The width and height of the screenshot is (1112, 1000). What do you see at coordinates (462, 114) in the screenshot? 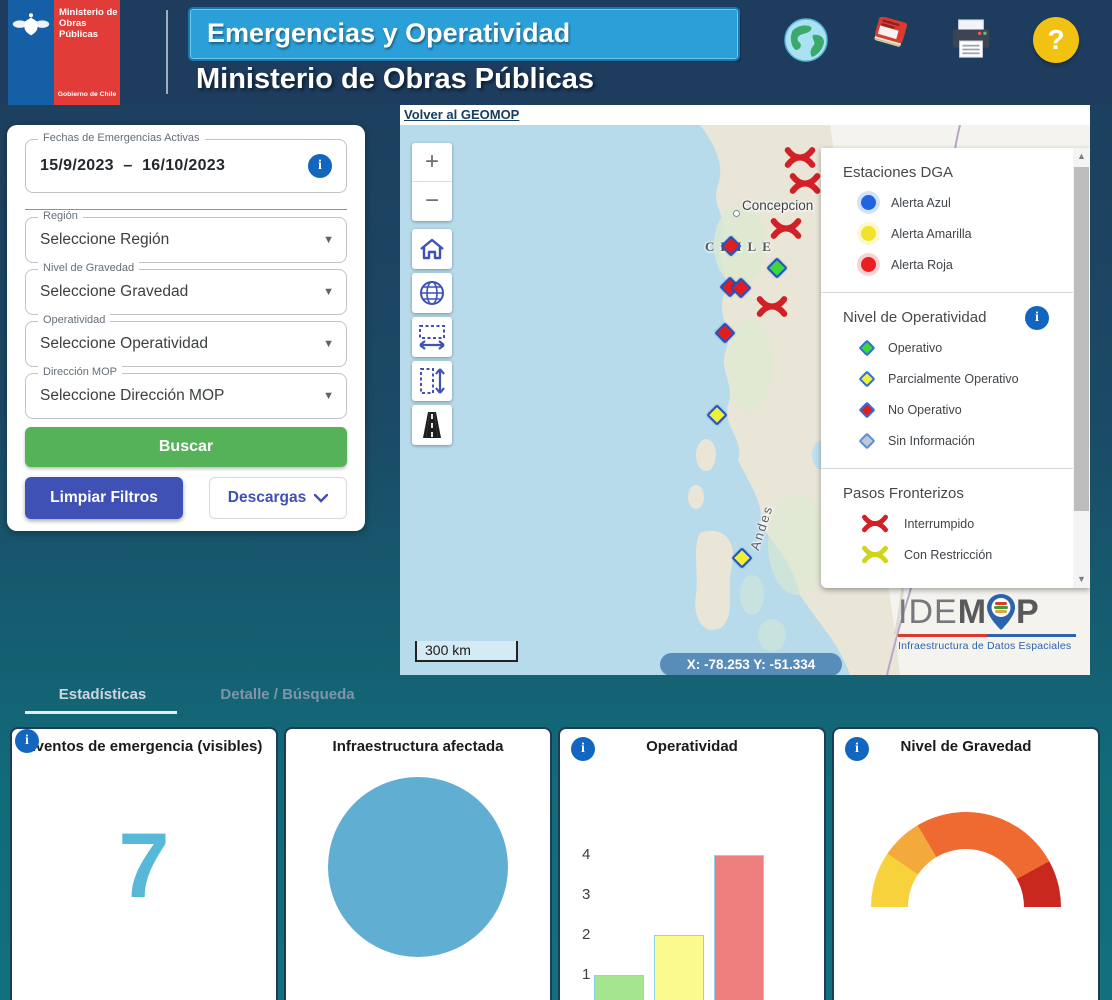
I see `back-to-geomop-link: Volver al GEOMOP` at bounding box center [462, 114].